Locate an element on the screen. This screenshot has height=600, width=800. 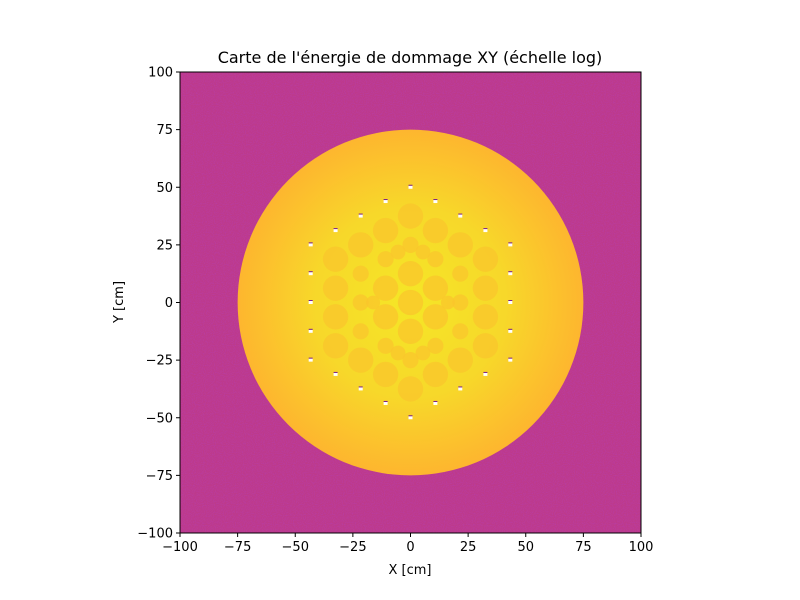
y-axis-label: Y [cm] is located at coordinates (119, 302).